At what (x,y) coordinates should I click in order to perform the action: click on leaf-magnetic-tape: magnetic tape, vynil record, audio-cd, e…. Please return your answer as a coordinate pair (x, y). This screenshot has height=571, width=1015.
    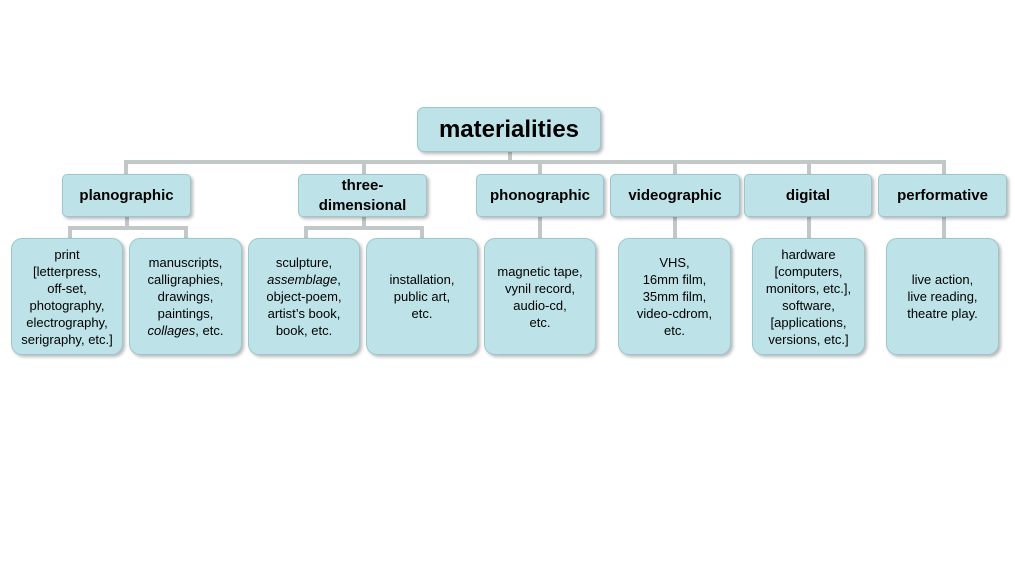
    Looking at the image, I should click on (540, 296).